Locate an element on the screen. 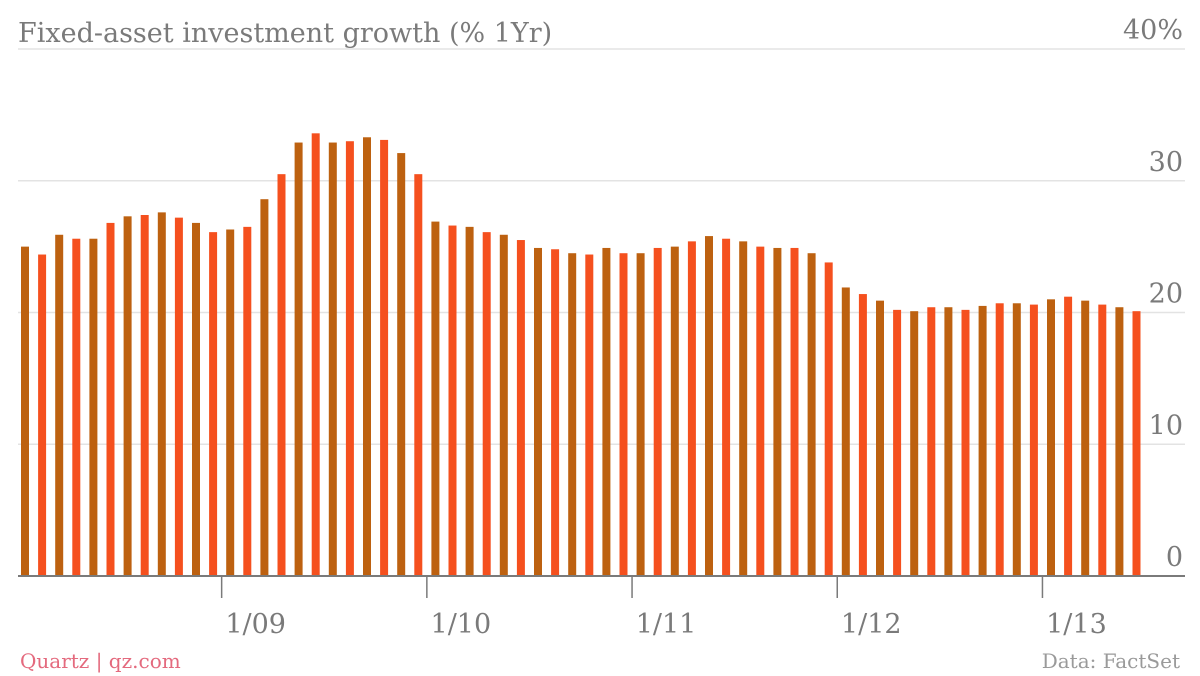 The width and height of the screenshot is (1200, 676). y-tick-label: 30 is located at coordinates (1166, 162).